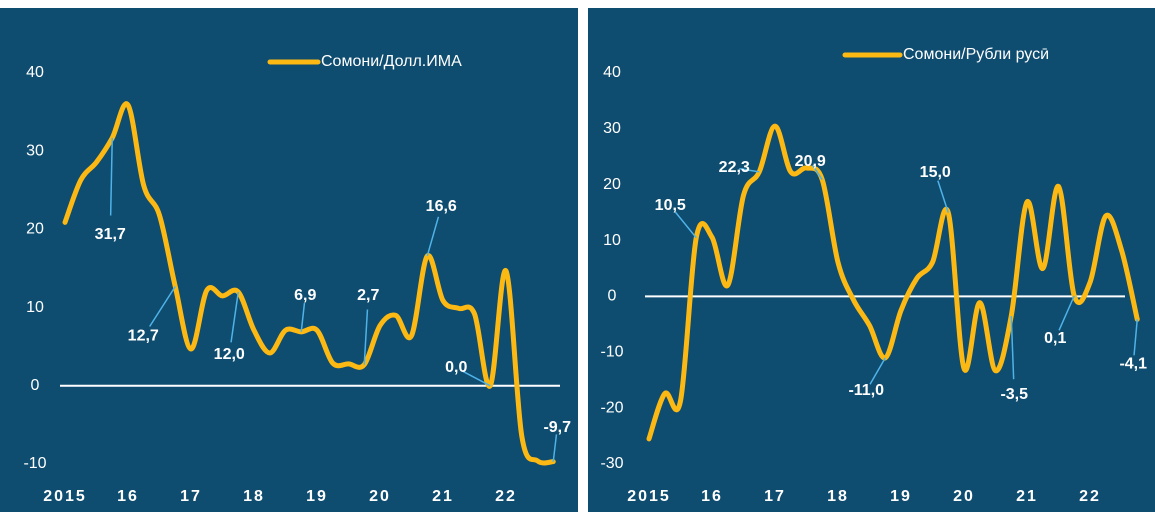  I want to click on data-label: 15,0, so click(935, 172).